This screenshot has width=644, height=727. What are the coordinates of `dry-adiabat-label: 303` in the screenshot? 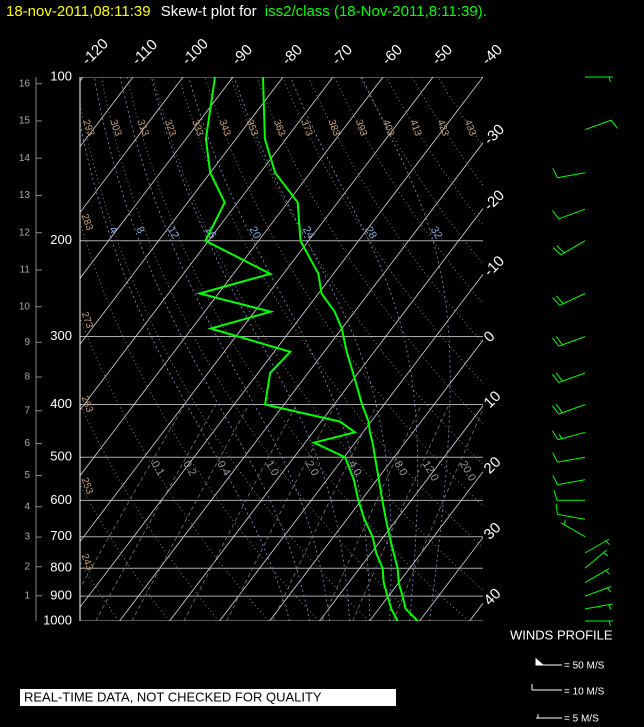 It's located at (115, 128).